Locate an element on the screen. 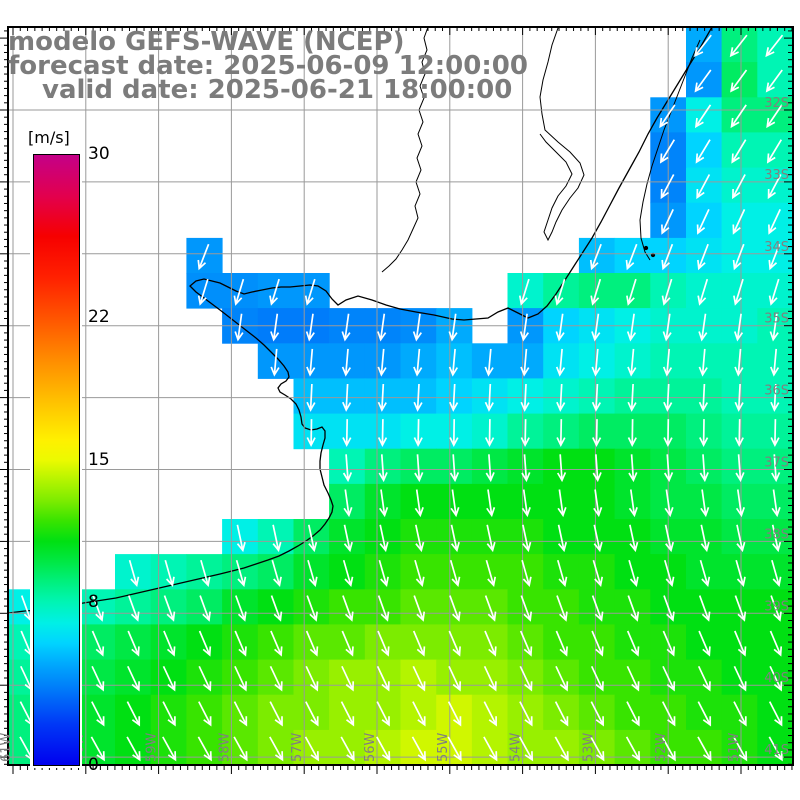  lon-label: 61W is located at coordinates (7, 747).